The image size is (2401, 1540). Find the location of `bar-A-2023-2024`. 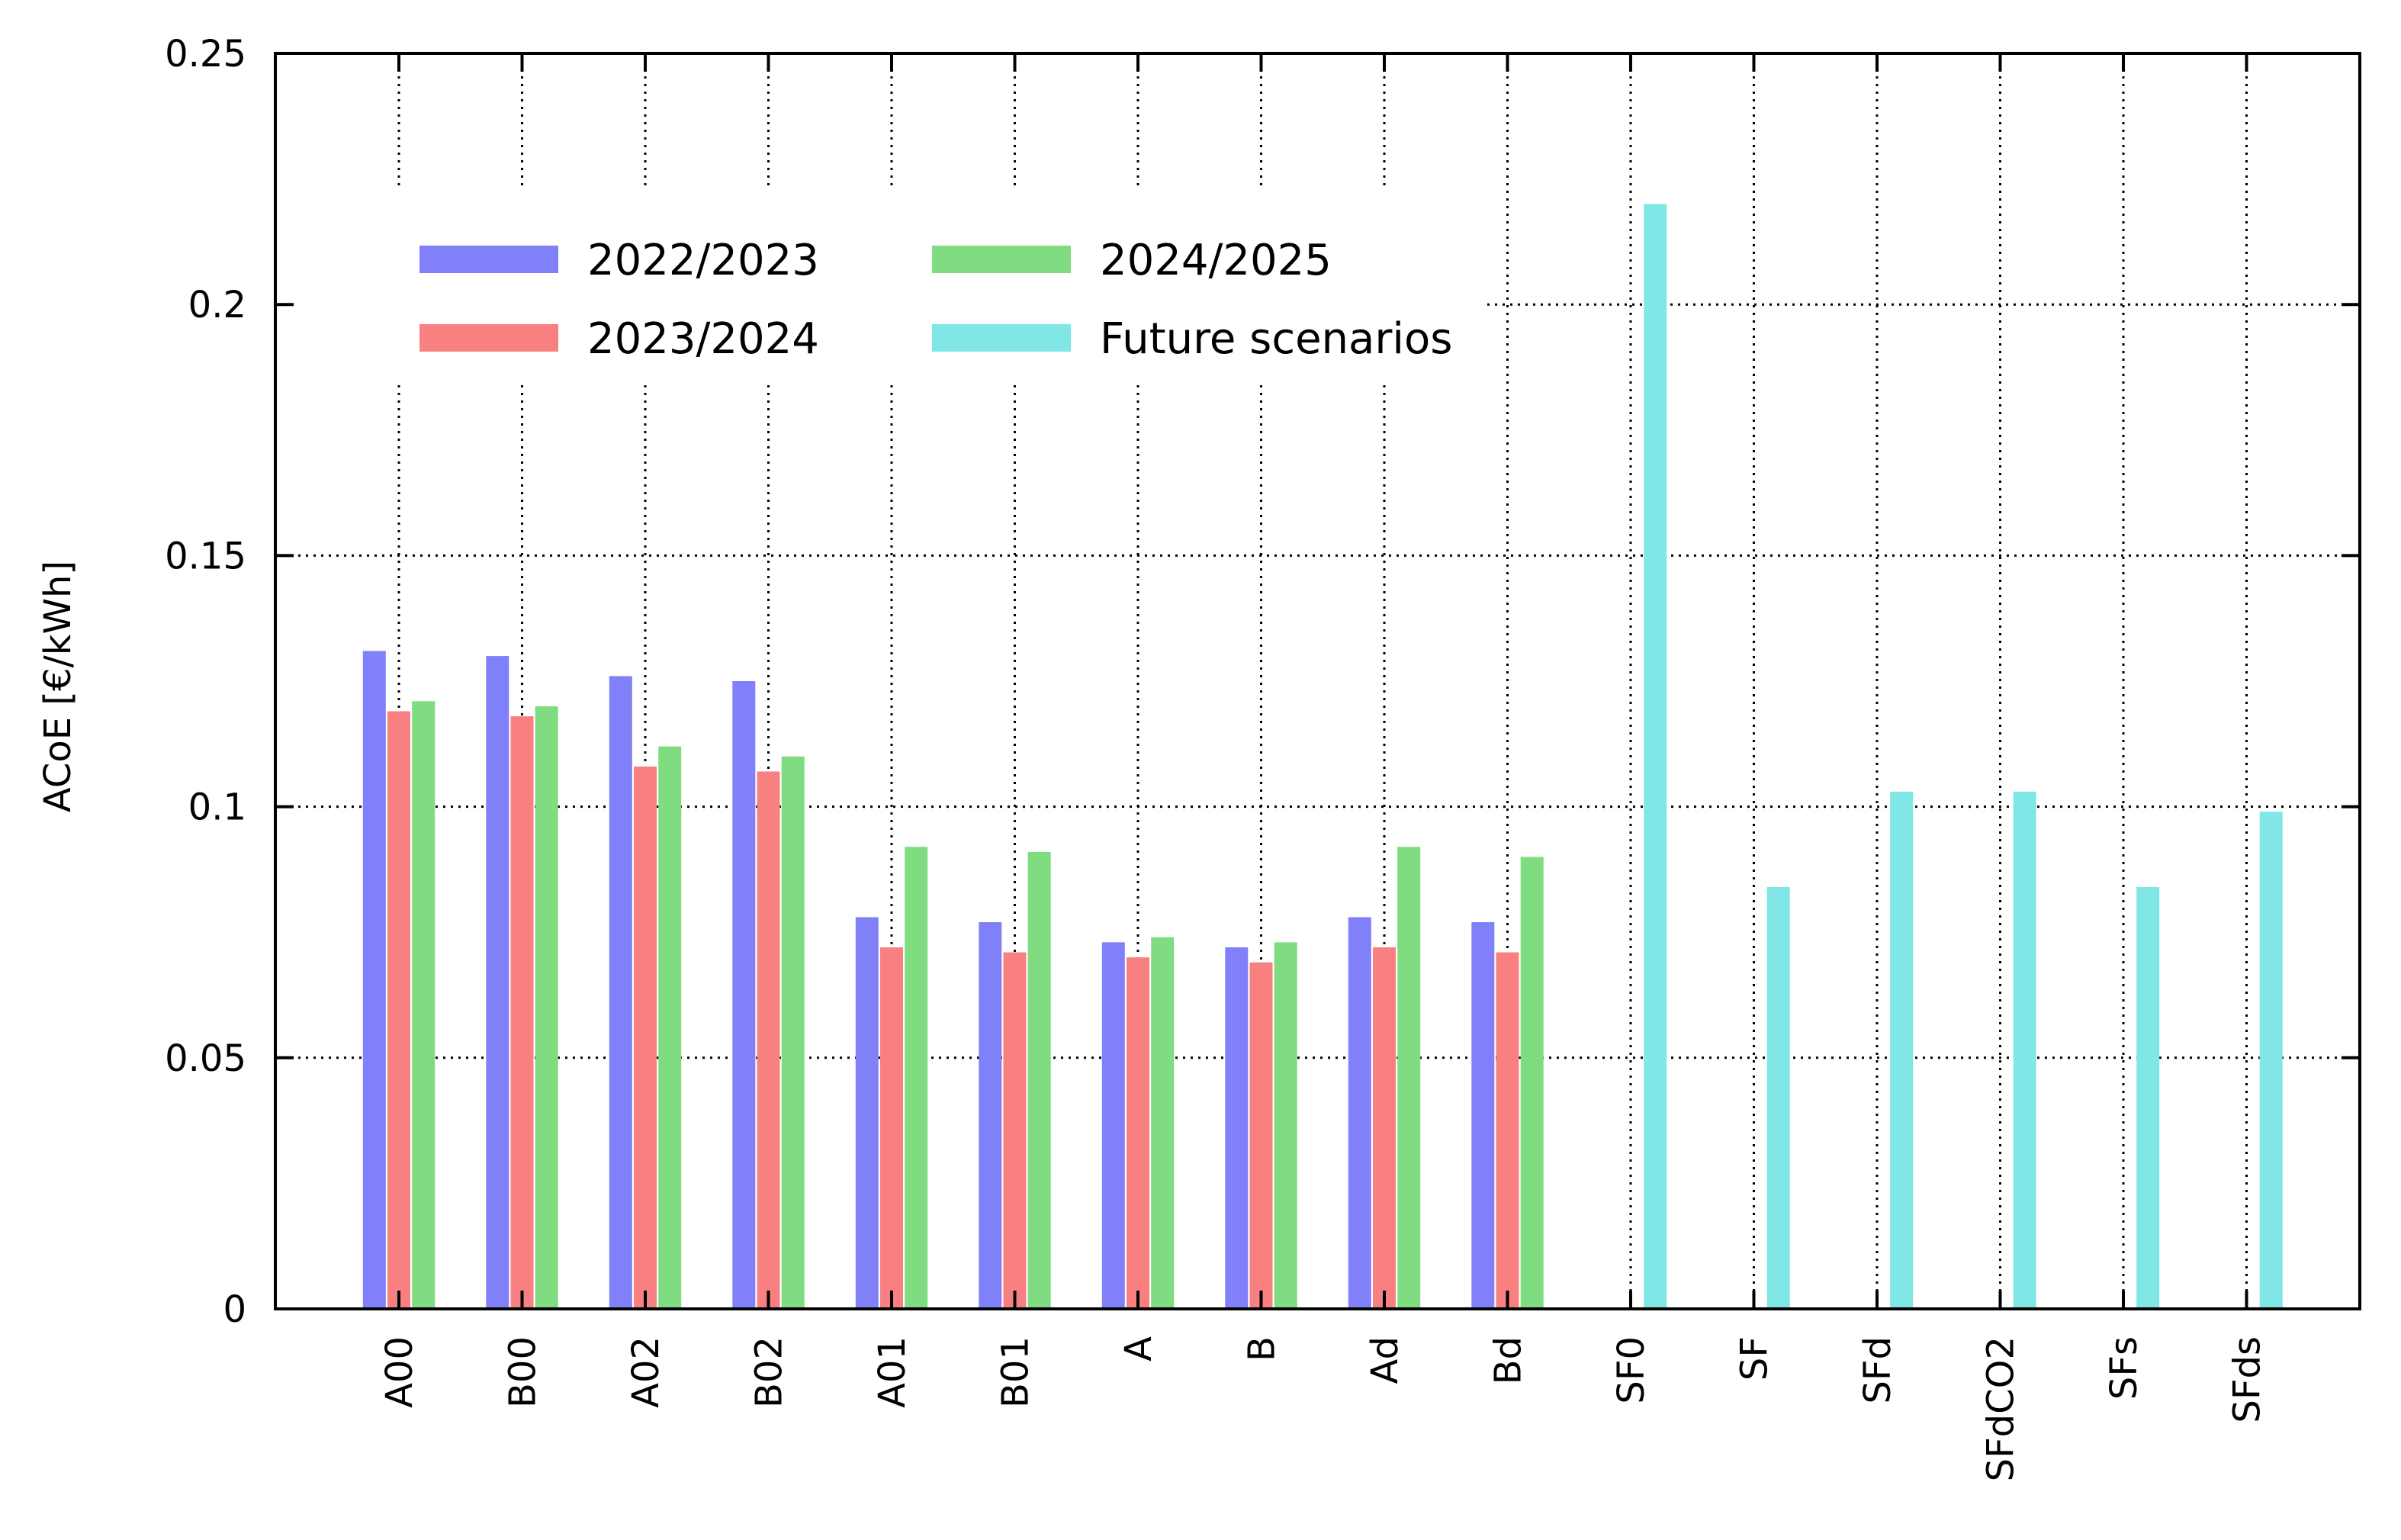

bar-A-2023-2024 is located at coordinates (1138, 1133).